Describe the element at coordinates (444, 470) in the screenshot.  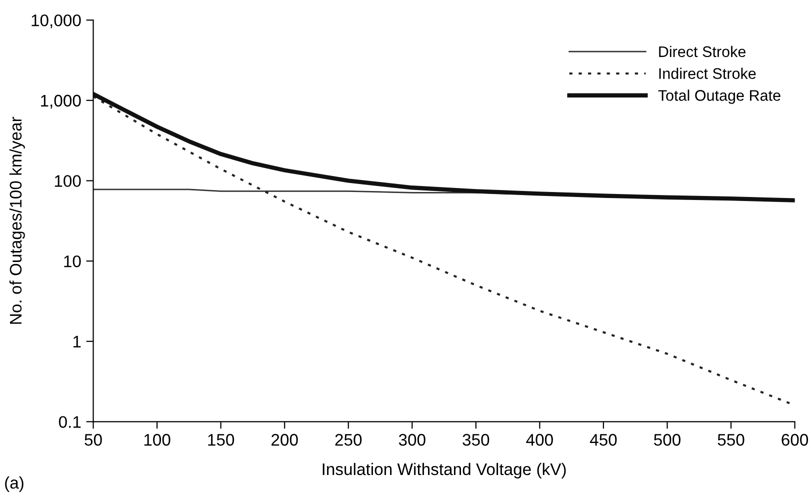
I see `x-axis-title: Insulation Withstand Voltage (kV)` at that location.